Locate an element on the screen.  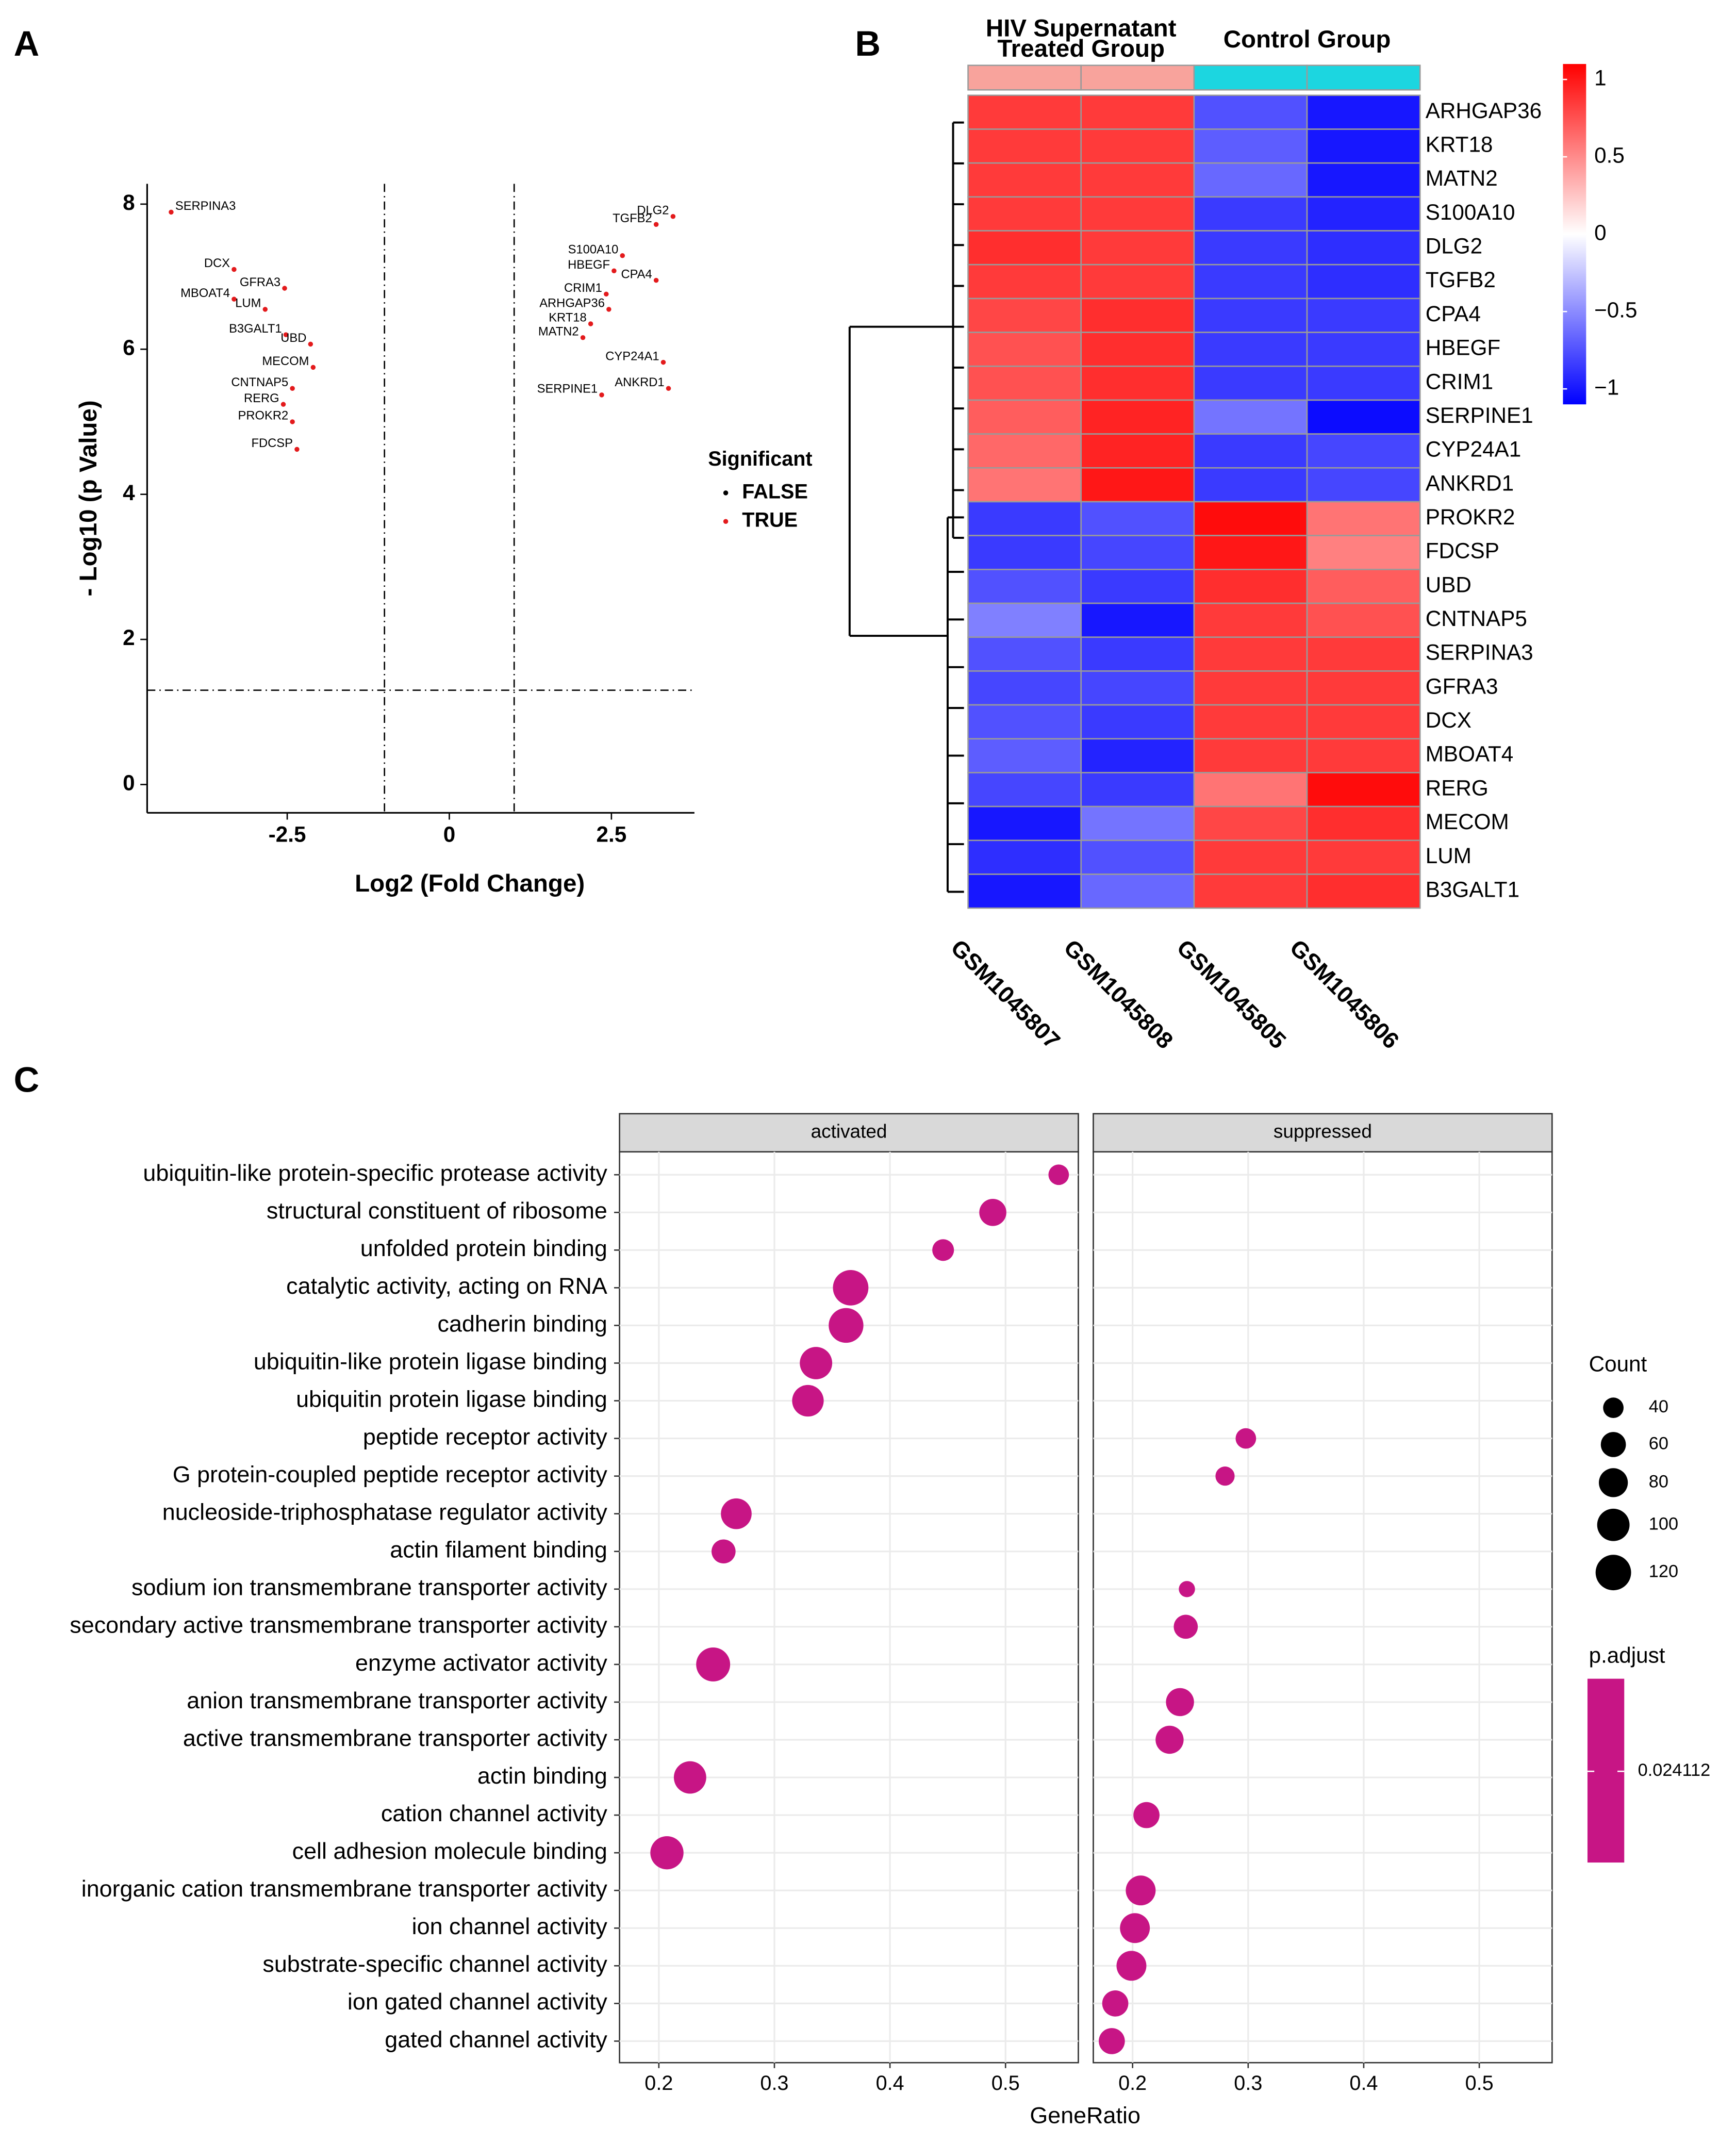
point-label: GFRA3 is located at coordinates (260, 282).